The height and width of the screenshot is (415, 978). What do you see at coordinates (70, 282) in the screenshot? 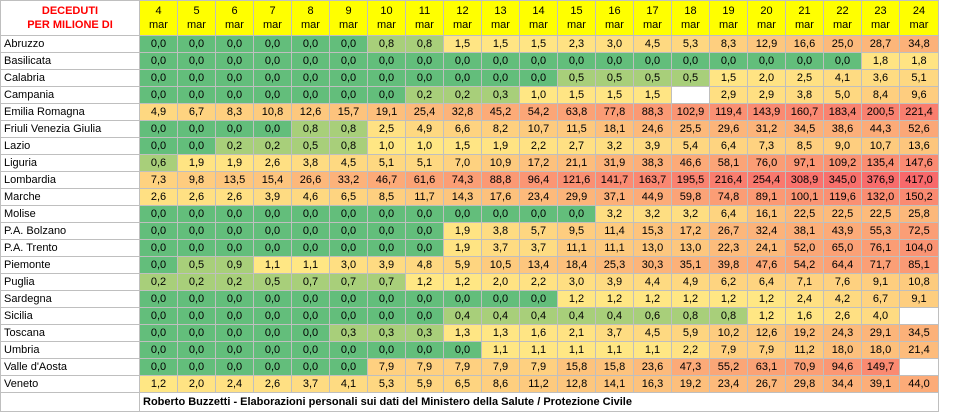
I see `region-name: Puglia` at bounding box center [70, 282].